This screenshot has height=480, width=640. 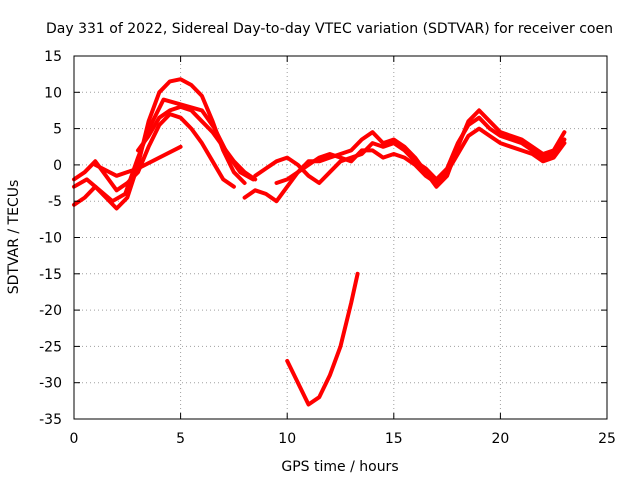 What do you see at coordinates (138, 161) in the screenshot?
I see `series-track-e` at bounding box center [138, 161].